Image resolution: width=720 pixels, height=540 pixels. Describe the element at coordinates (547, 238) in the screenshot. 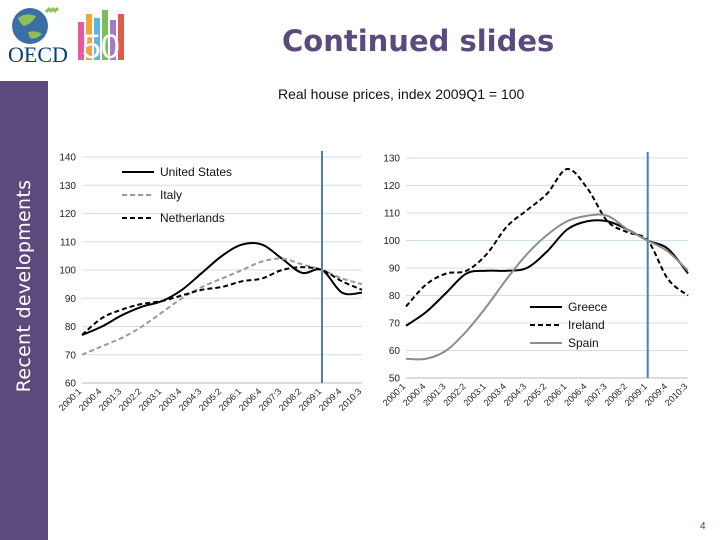

I see `series-line-ireland` at that location.